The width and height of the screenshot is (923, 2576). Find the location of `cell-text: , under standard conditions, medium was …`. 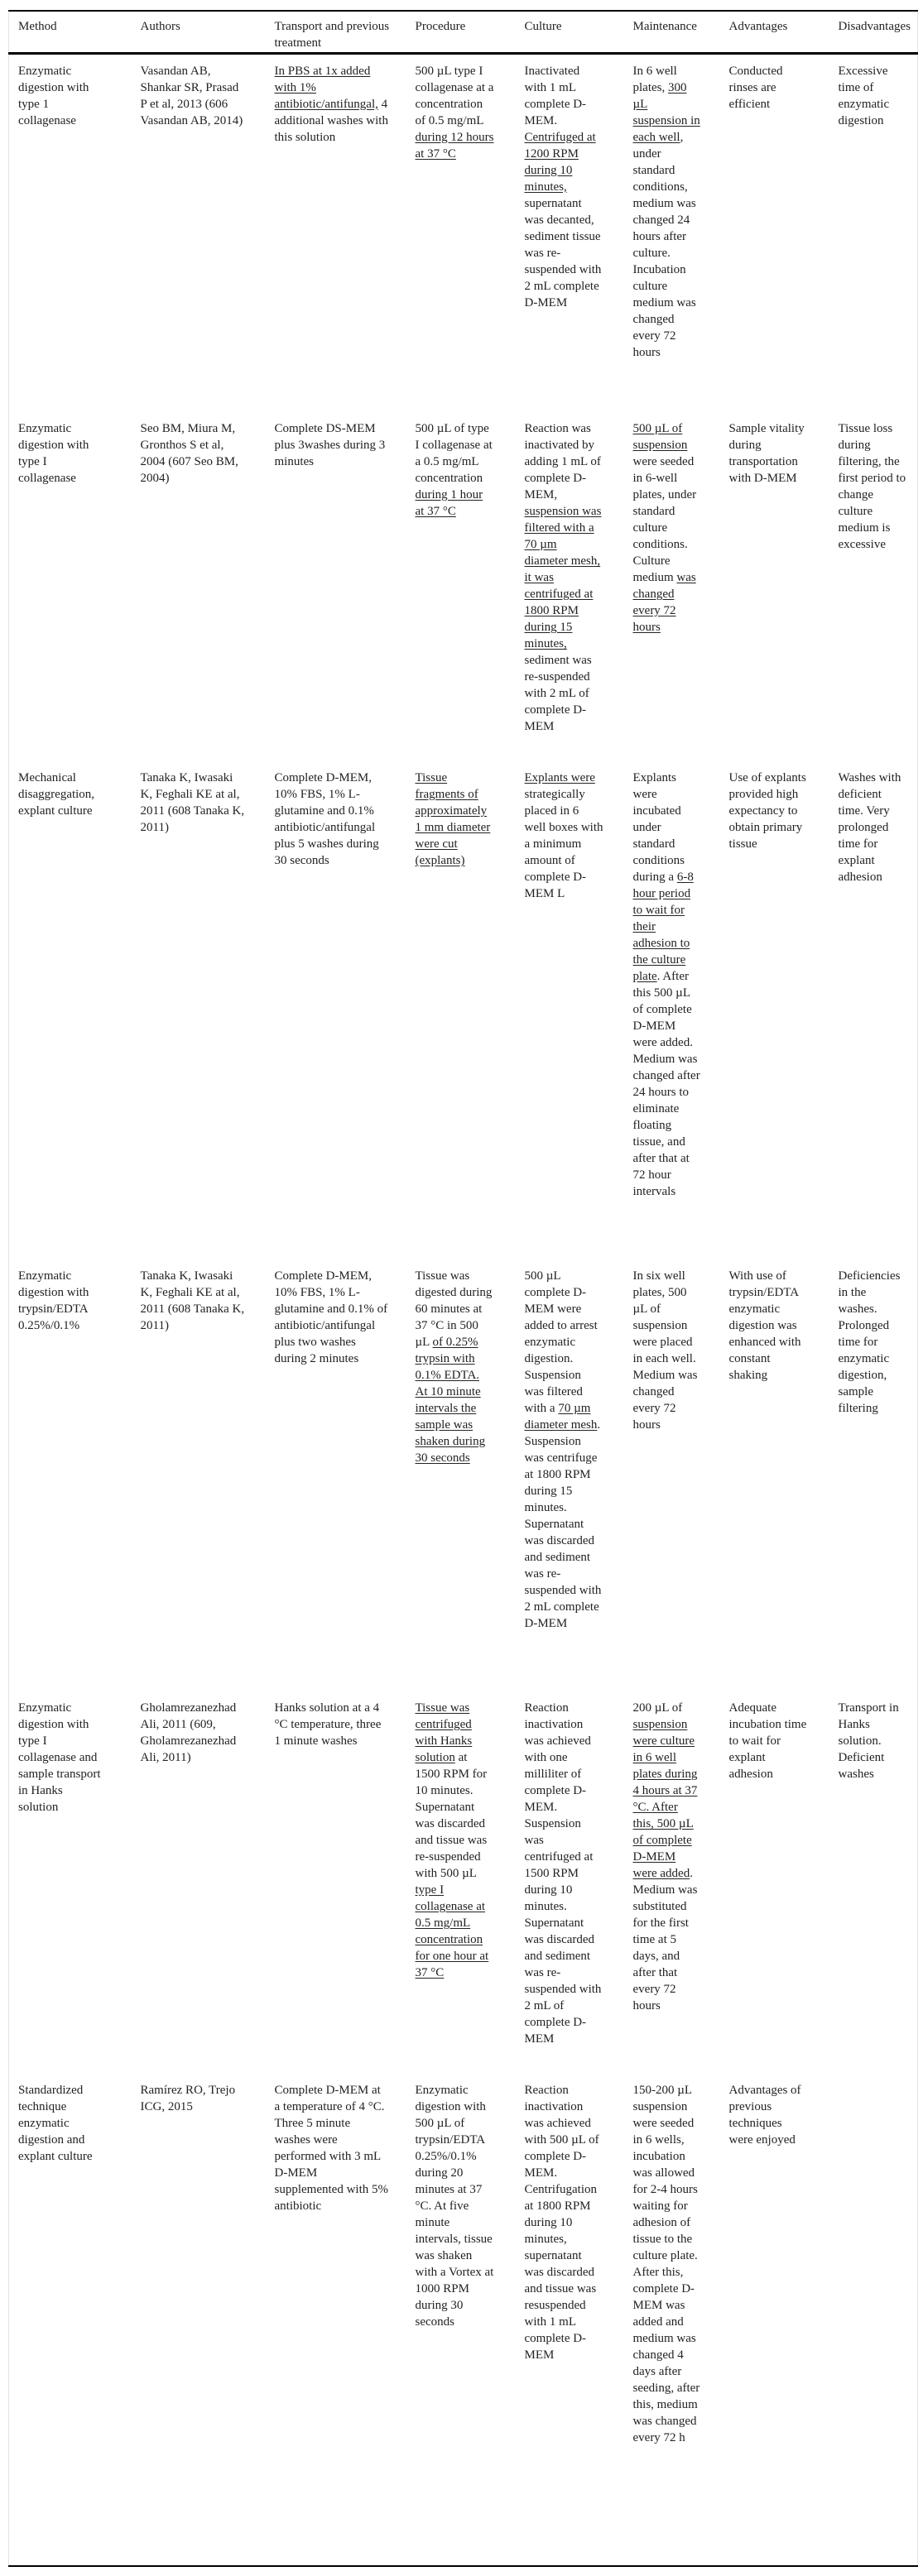

cell-text: , under standard conditions, medium was … is located at coordinates (664, 245).